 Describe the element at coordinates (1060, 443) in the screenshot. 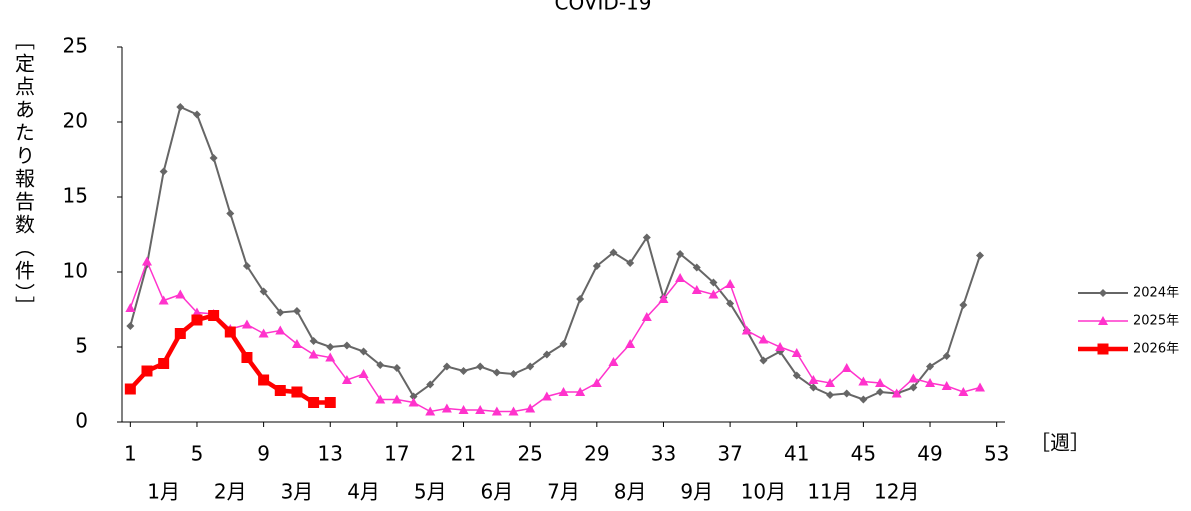

I see `x-axis-label: ［週］` at that location.